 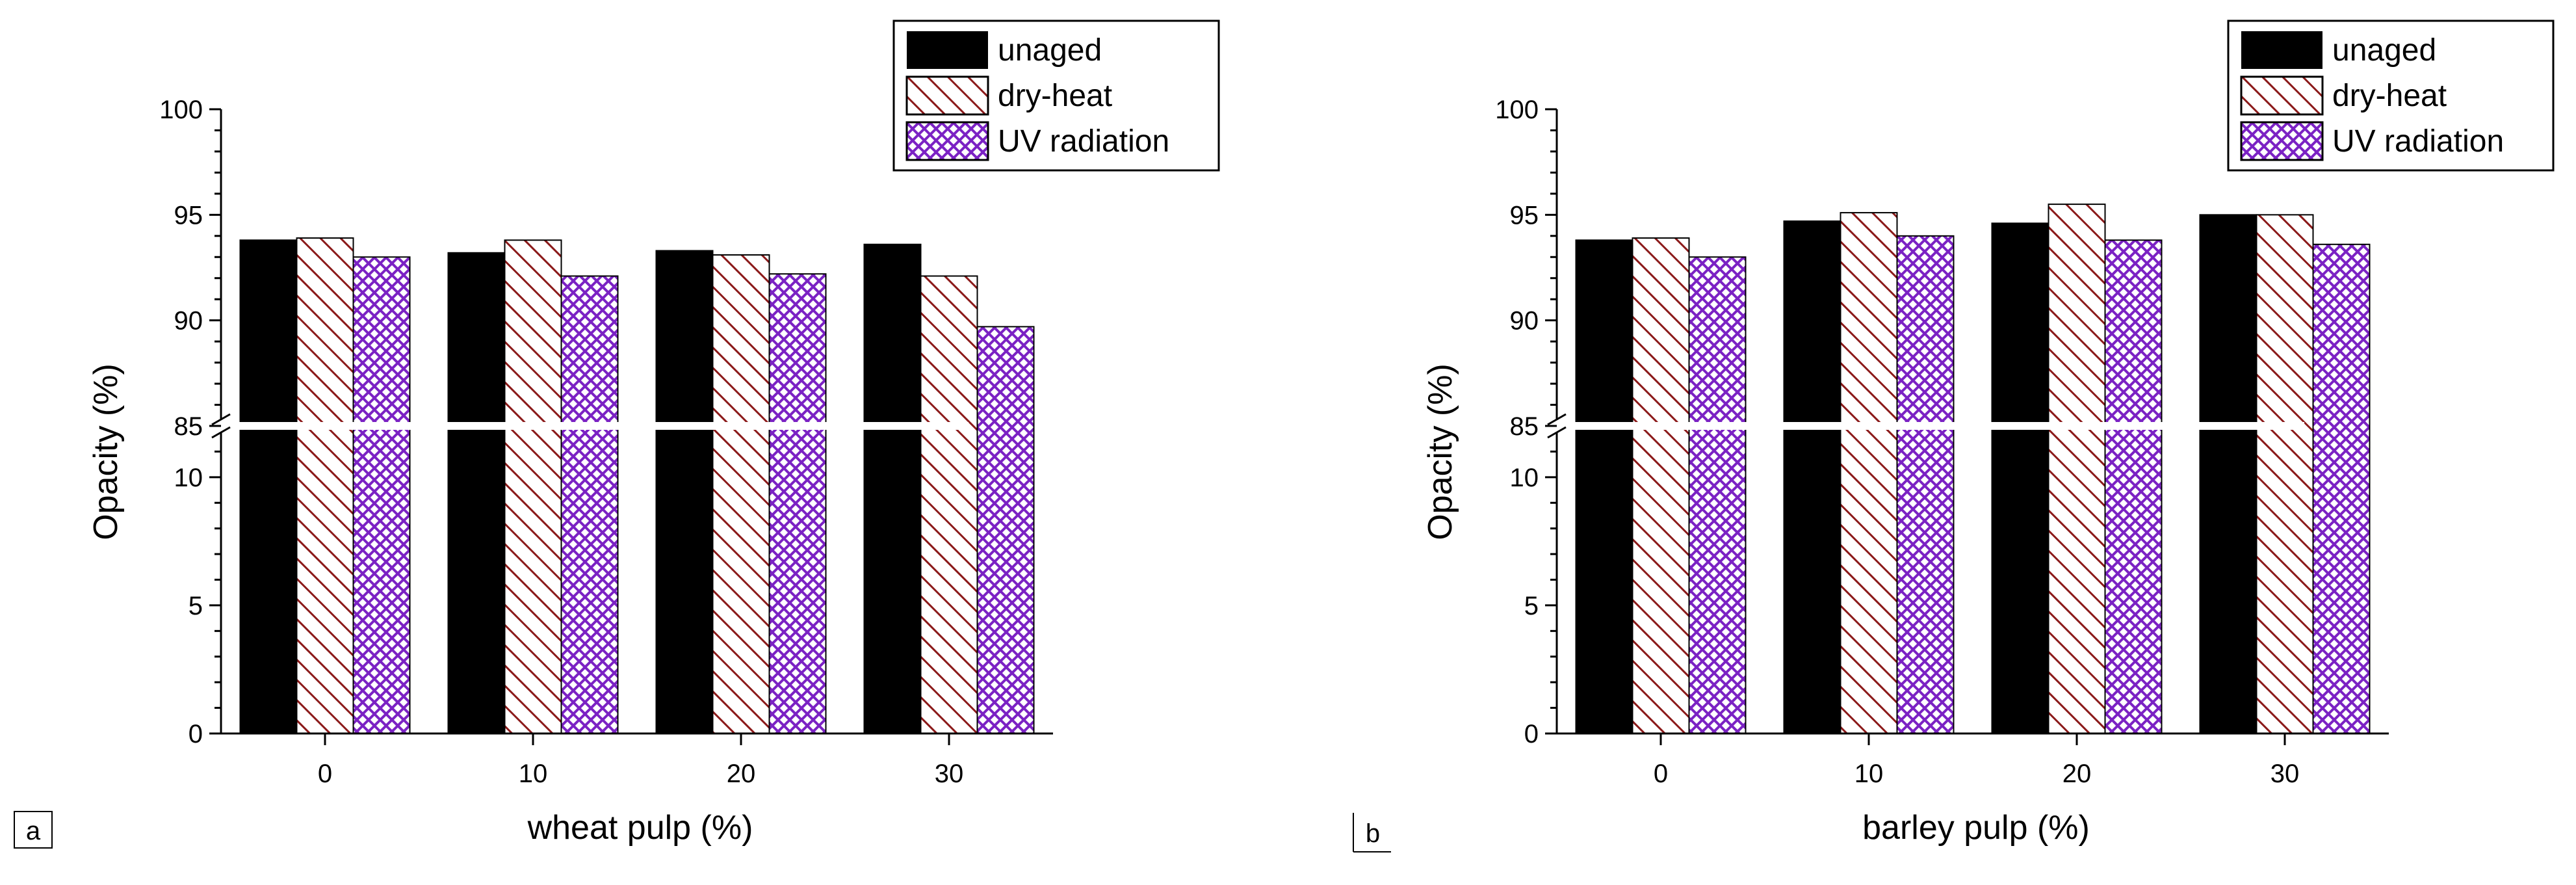 I want to click on y-tick-label-a: 10, so click(x=188, y=478).